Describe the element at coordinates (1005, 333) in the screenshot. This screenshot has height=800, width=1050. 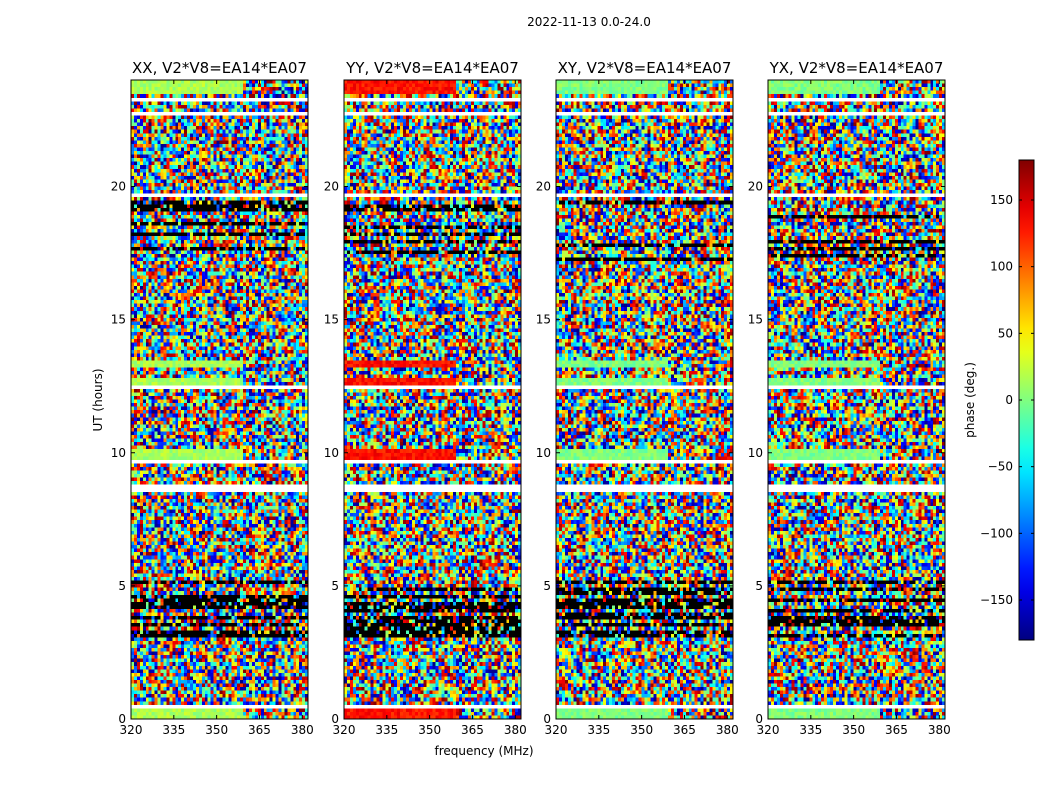
I see `colorbar-tick-label: 50` at that location.